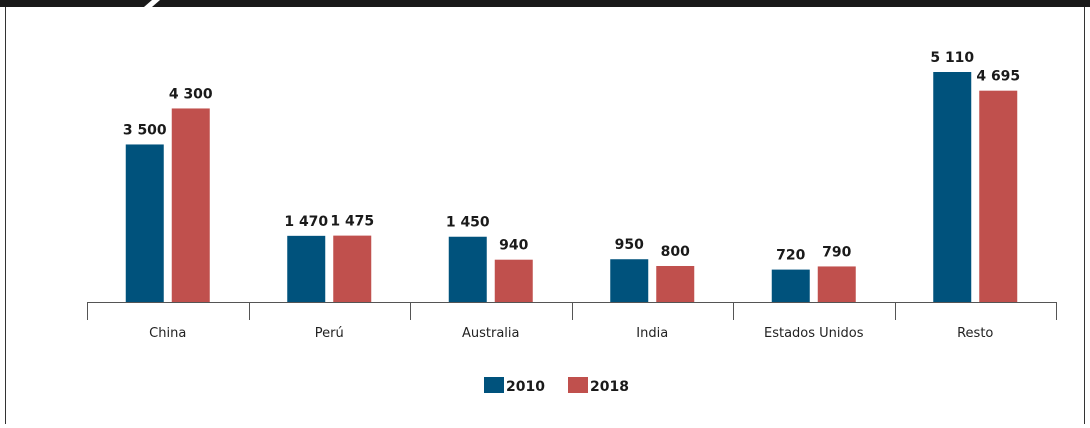  What do you see at coordinates (609, 387) in the screenshot?
I see `legend-label: 2018` at bounding box center [609, 387].